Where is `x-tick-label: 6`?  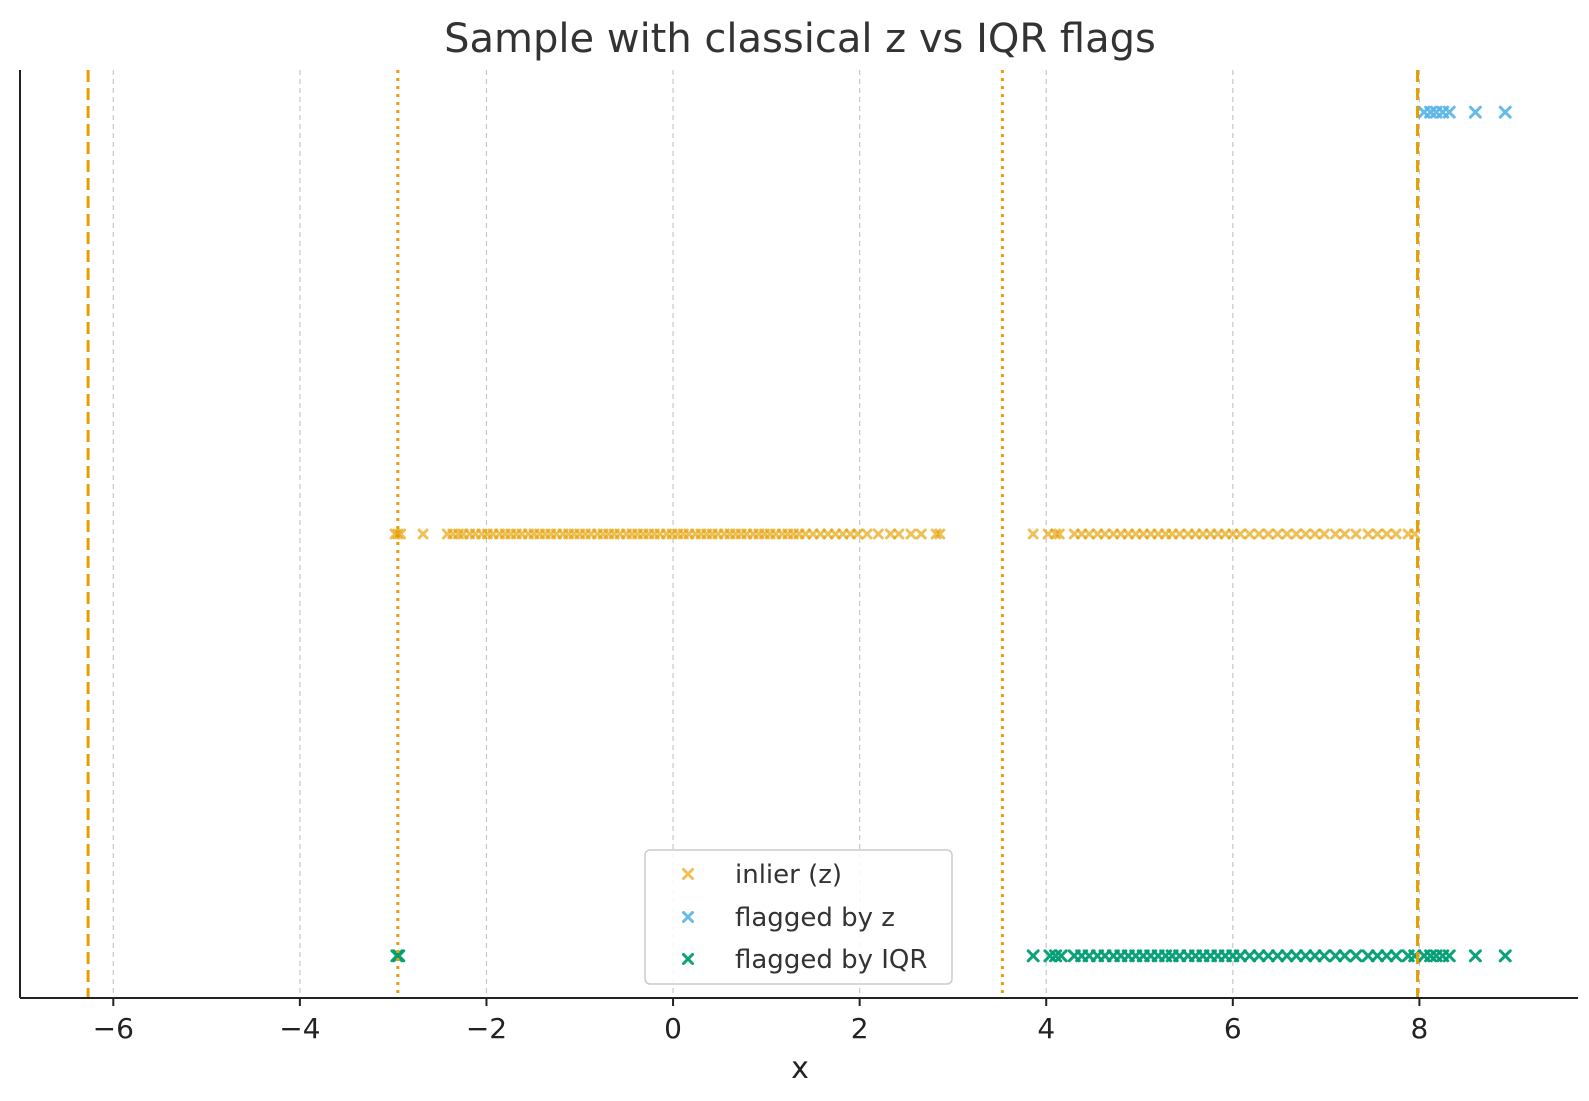
x-tick-label: 6 is located at coordinates (1233, 1028).